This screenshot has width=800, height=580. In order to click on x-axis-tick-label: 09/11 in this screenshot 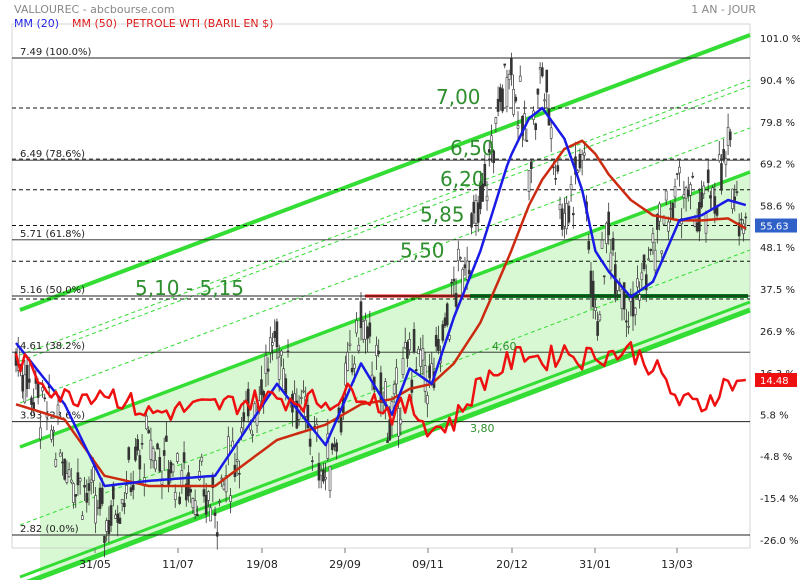, I will do `click(428, 564)`.